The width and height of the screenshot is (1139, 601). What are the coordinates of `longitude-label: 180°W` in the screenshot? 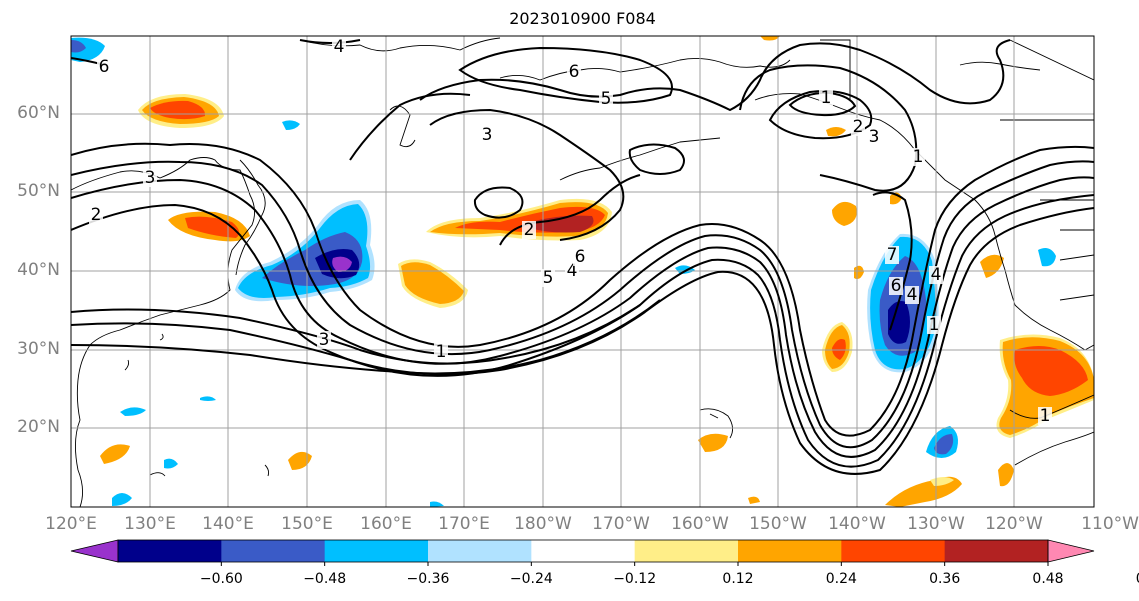 It's located at (543, 524).